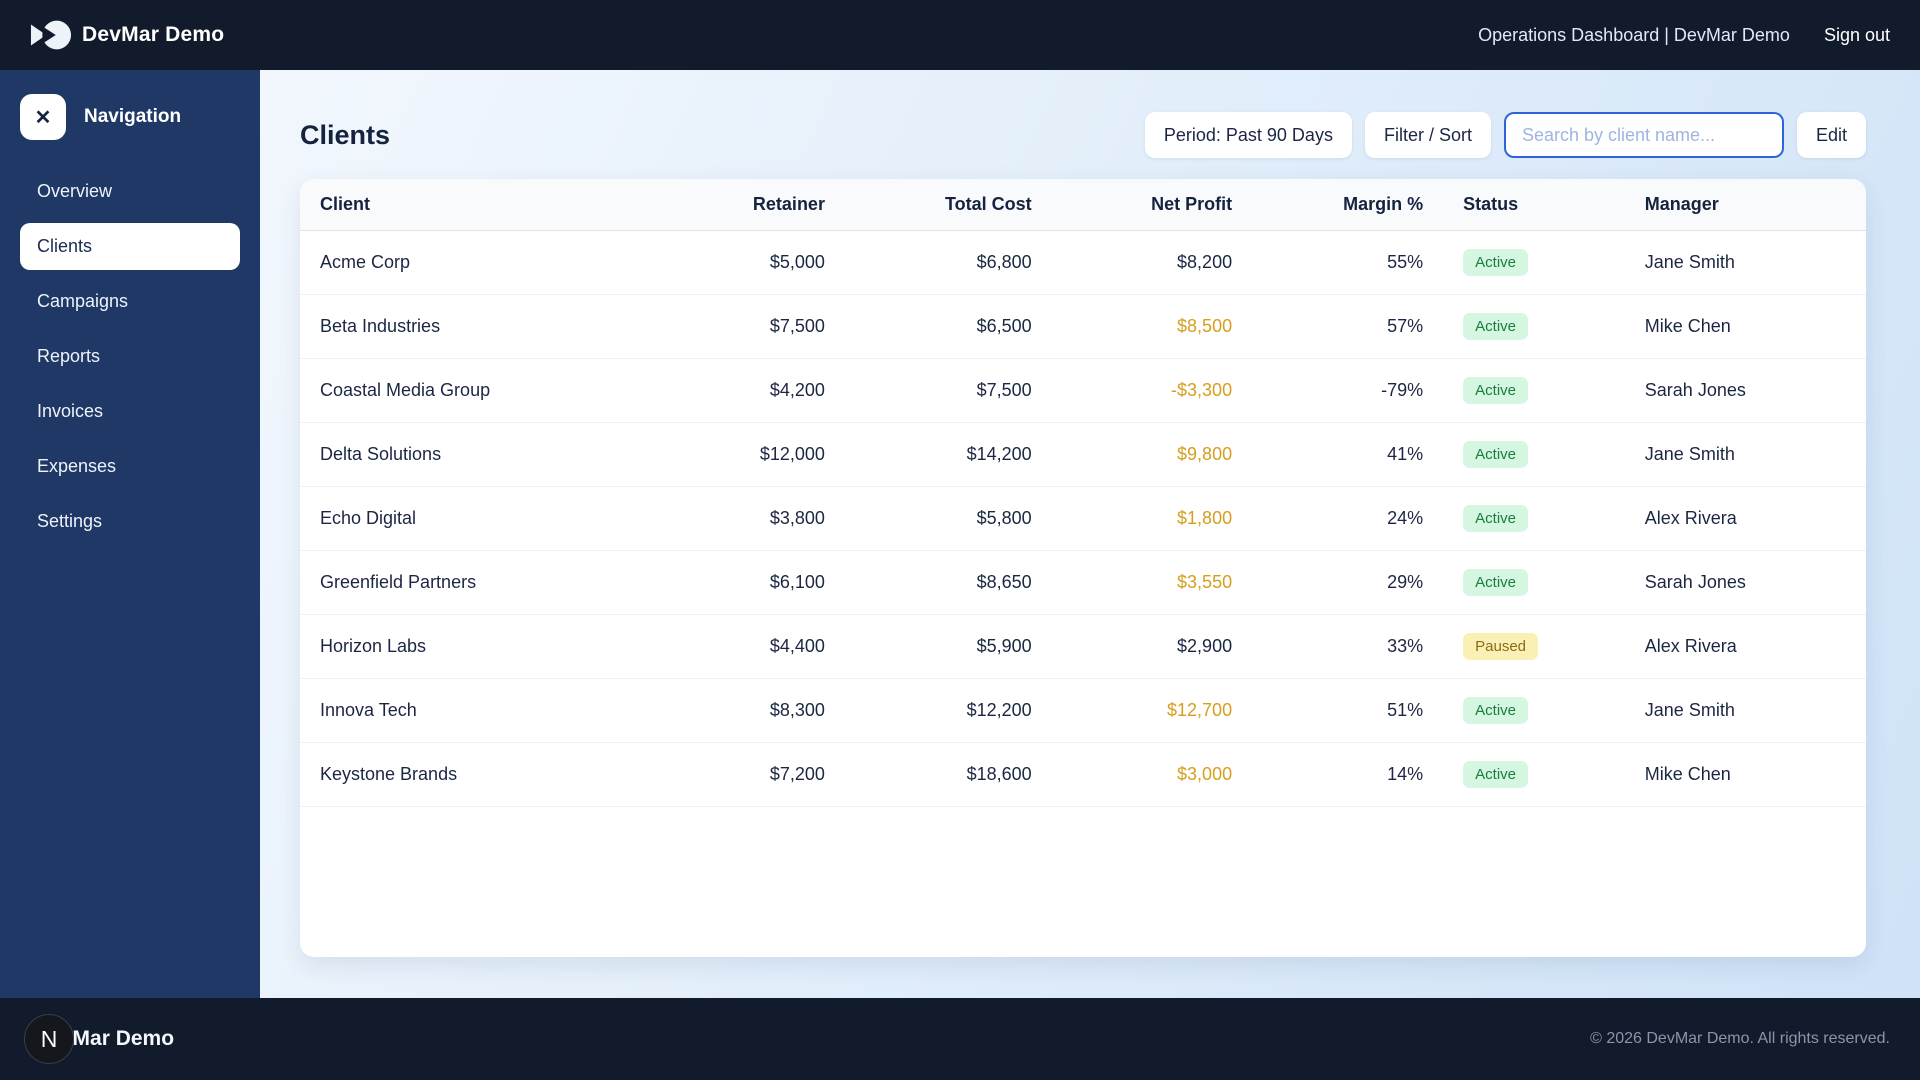 The image size is (1920, 1080). What do you see at coordinates (1348, 205) in the screenshot?
I see `column-header-margin: Margin %` at bounding box center [1348, 205].